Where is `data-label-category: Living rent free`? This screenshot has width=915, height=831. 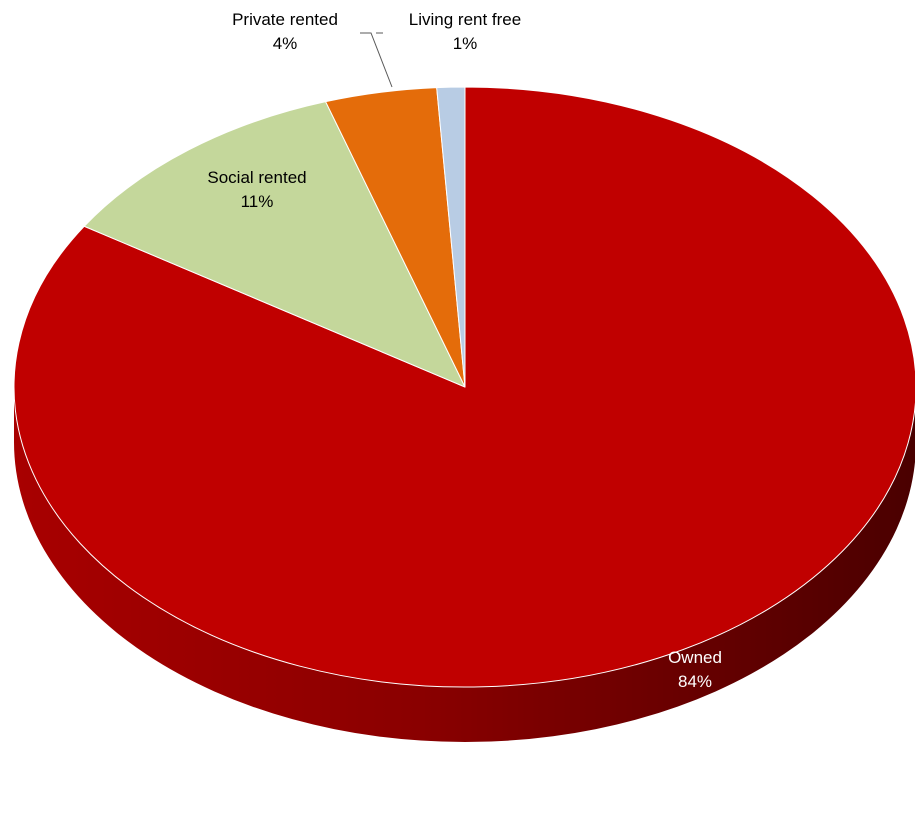
data-label-category: Living rent free is located at coordinates (465, 19).